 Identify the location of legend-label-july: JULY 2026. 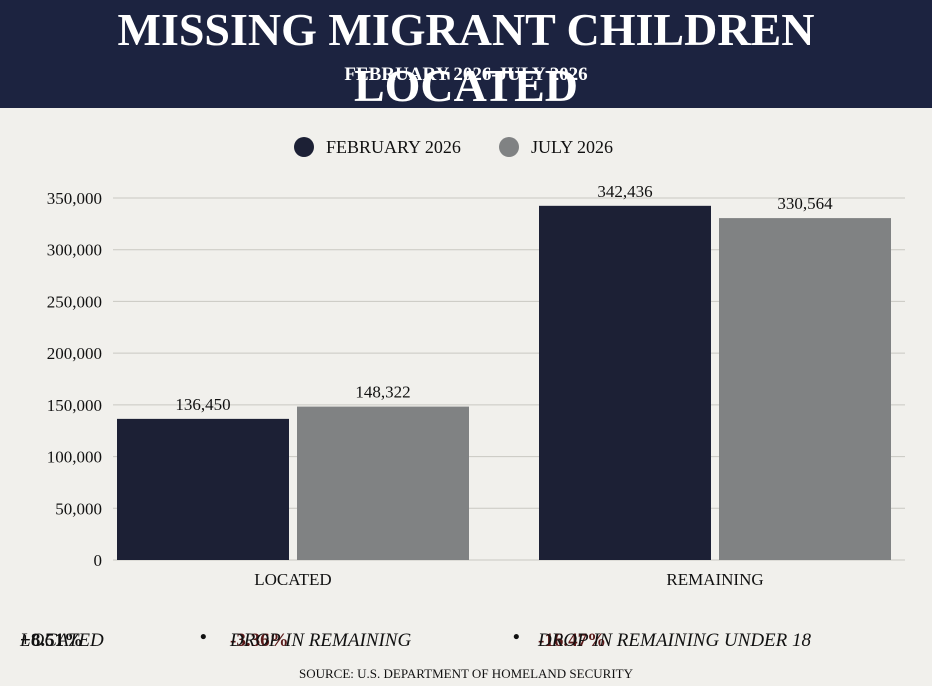
(572, 146).